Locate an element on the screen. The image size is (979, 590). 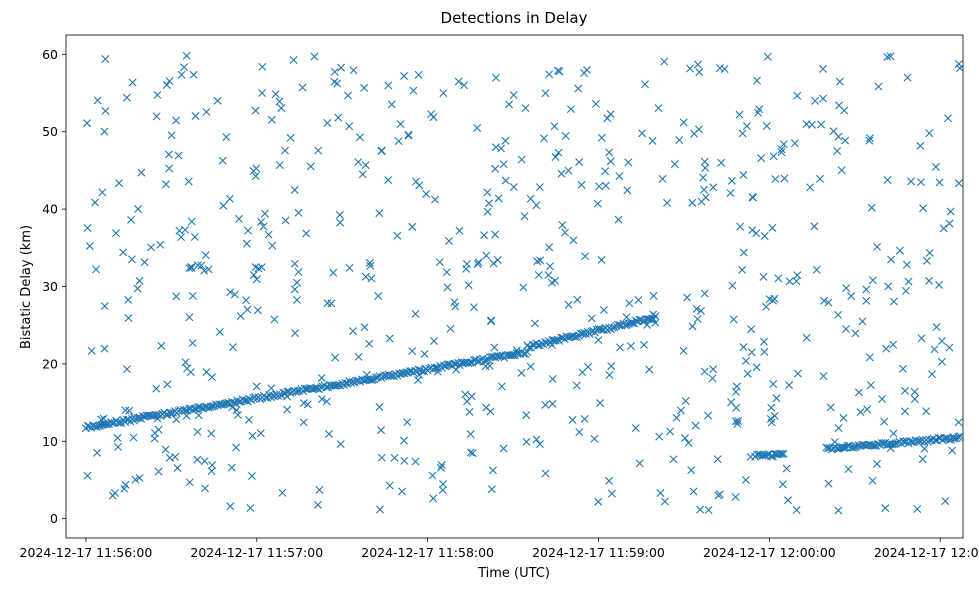
y-tick-label: 20 is located at coordinates (50, 363).